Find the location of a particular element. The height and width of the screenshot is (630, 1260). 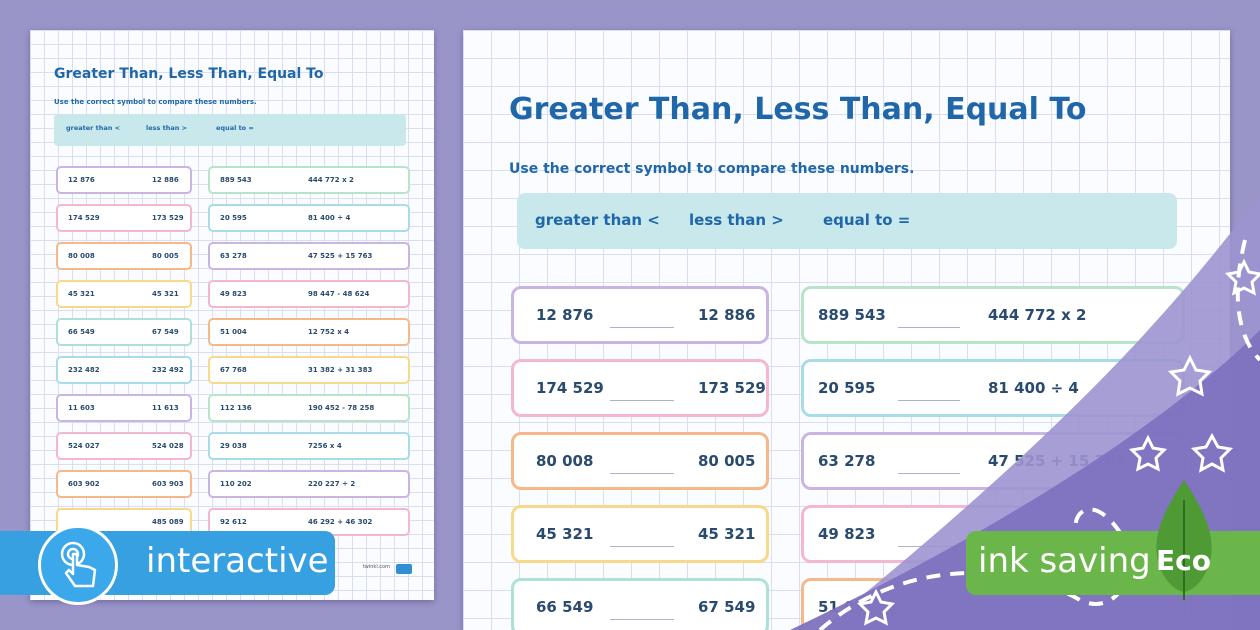

small-left-row-card: 12 876 12 886 is located at coordinates (124, 180).